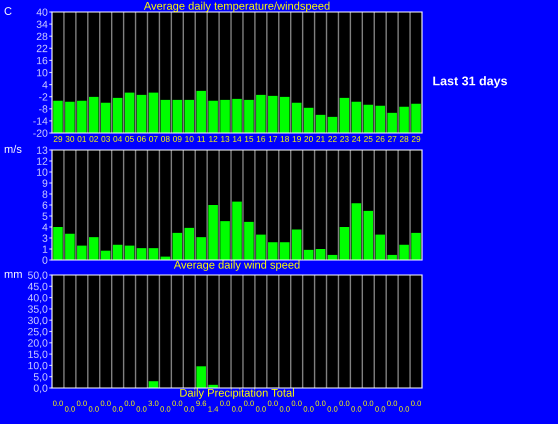  I want to click on x-tick-label: 27, so click(392, 139).